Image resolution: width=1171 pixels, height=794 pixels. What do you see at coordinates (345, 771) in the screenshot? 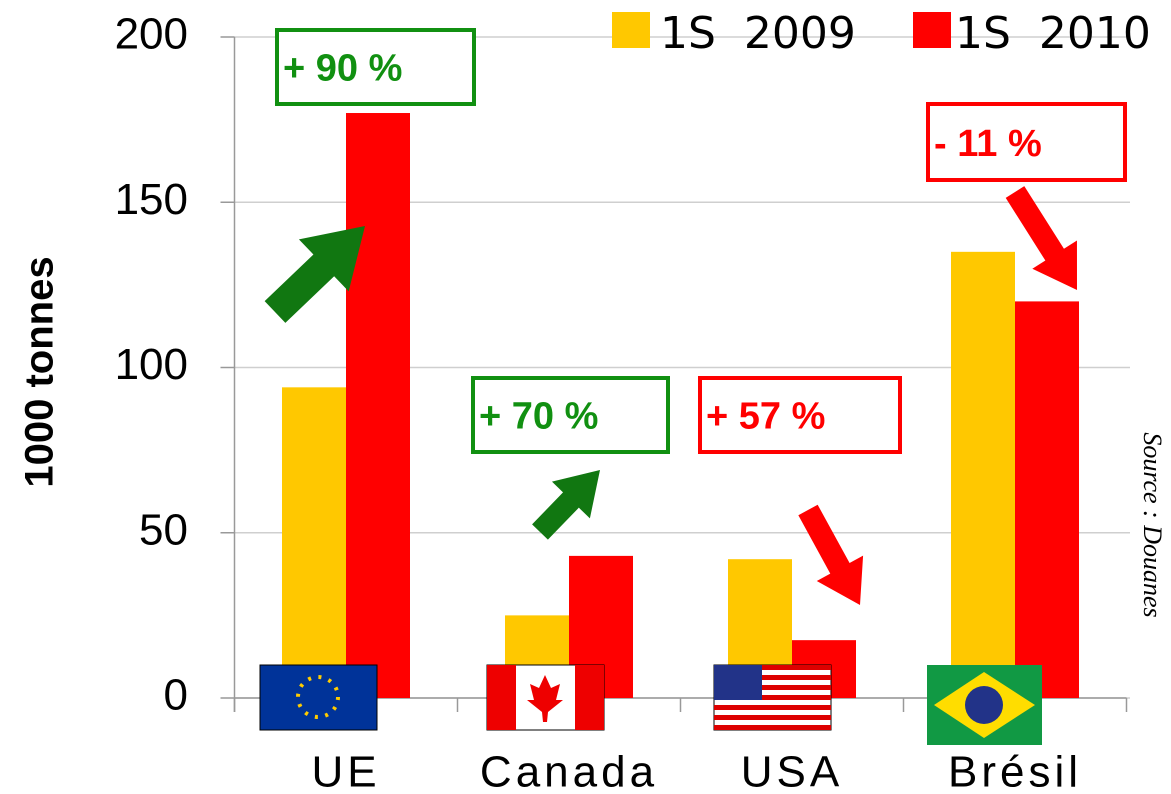
I see `x-tick-label: UE` at bounding box center [345, 771].